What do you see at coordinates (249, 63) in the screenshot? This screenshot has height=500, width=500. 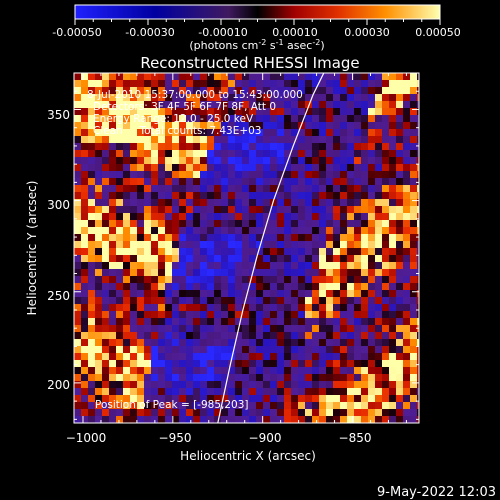 I see `chart-title: Reconstructed RHESSI Image` at bounding box center [249, 63].